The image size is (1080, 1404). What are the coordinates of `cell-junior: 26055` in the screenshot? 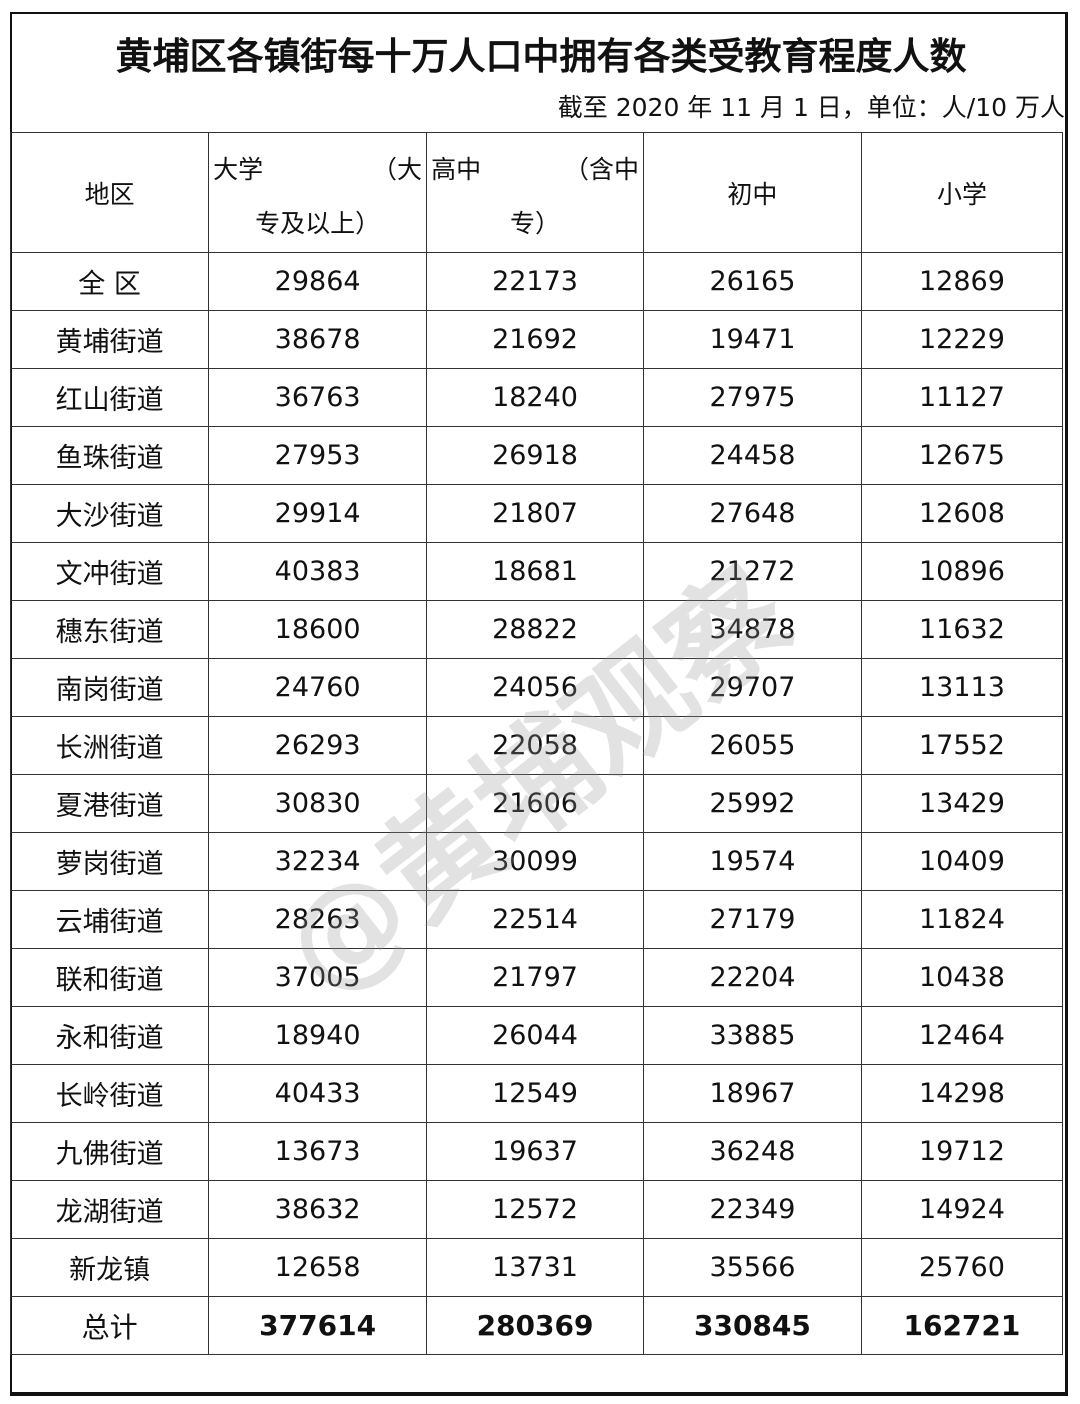 It's located at (752, 745).